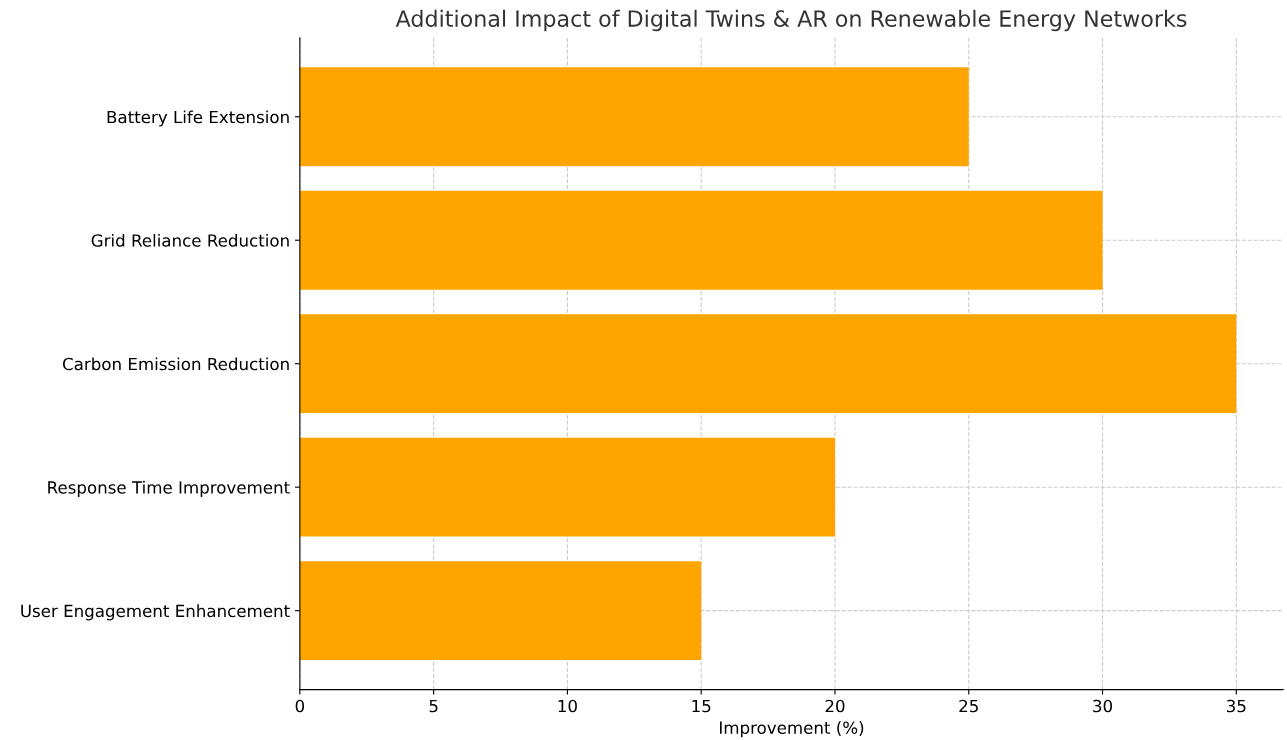 This screenshot has height=740, width=1287. What do you see at coordinates (701, 706) in the screenshot?
I see `x-tick-label: 15` at bounding box center [701, 706].